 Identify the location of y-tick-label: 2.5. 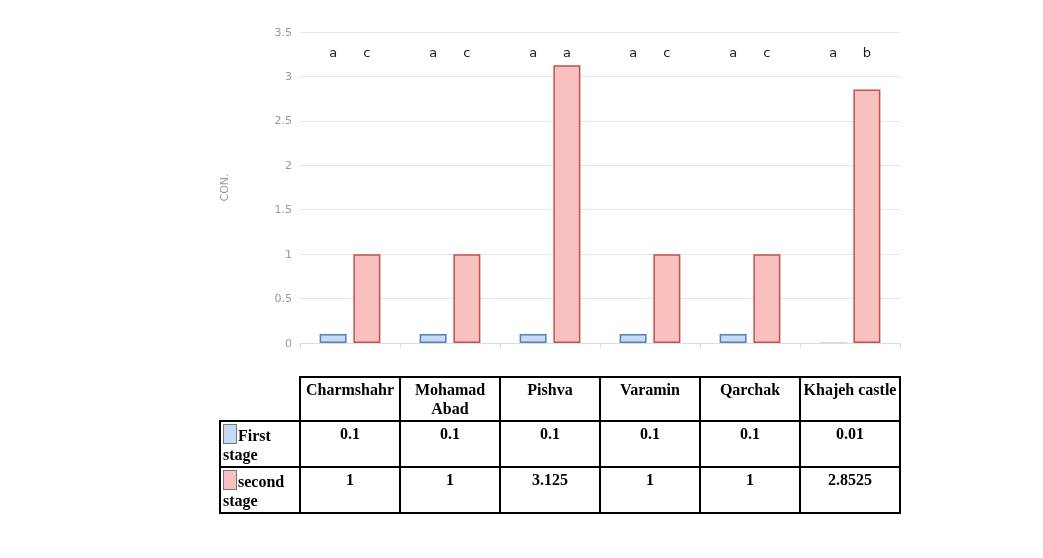
(283, 121).